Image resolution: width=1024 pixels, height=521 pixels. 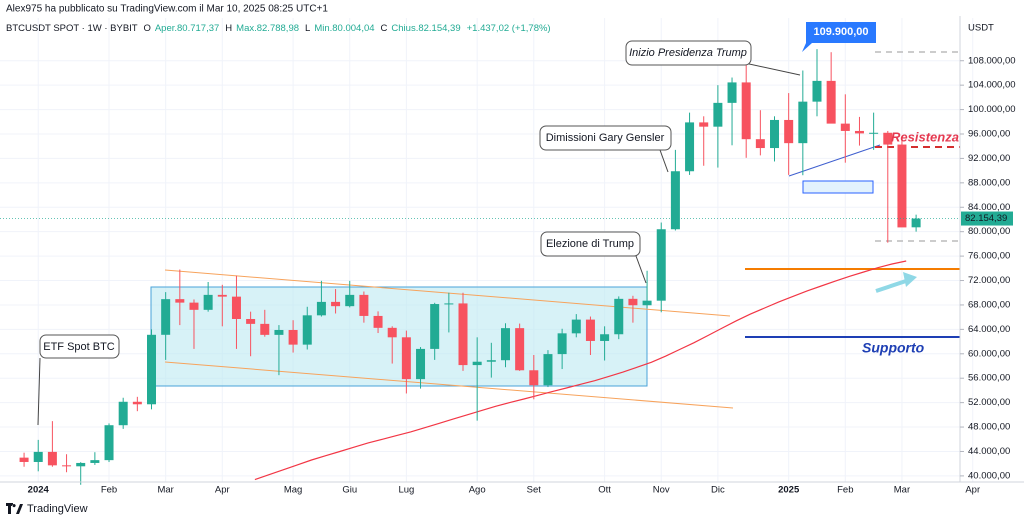 I want to click on support-label: Supporto, so click(x=893, y=348).